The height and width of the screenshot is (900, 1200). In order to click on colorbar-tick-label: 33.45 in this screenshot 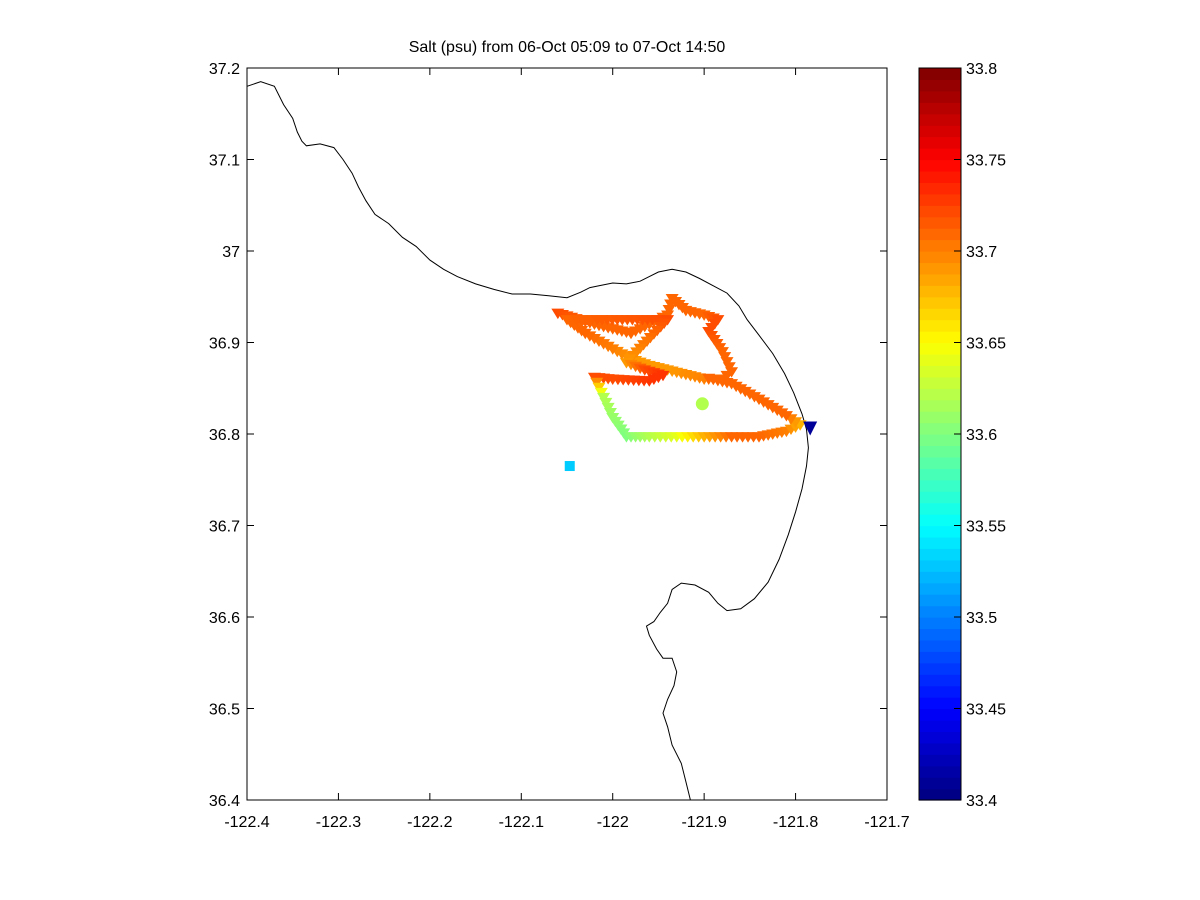, I will do `click(986, 710)`.